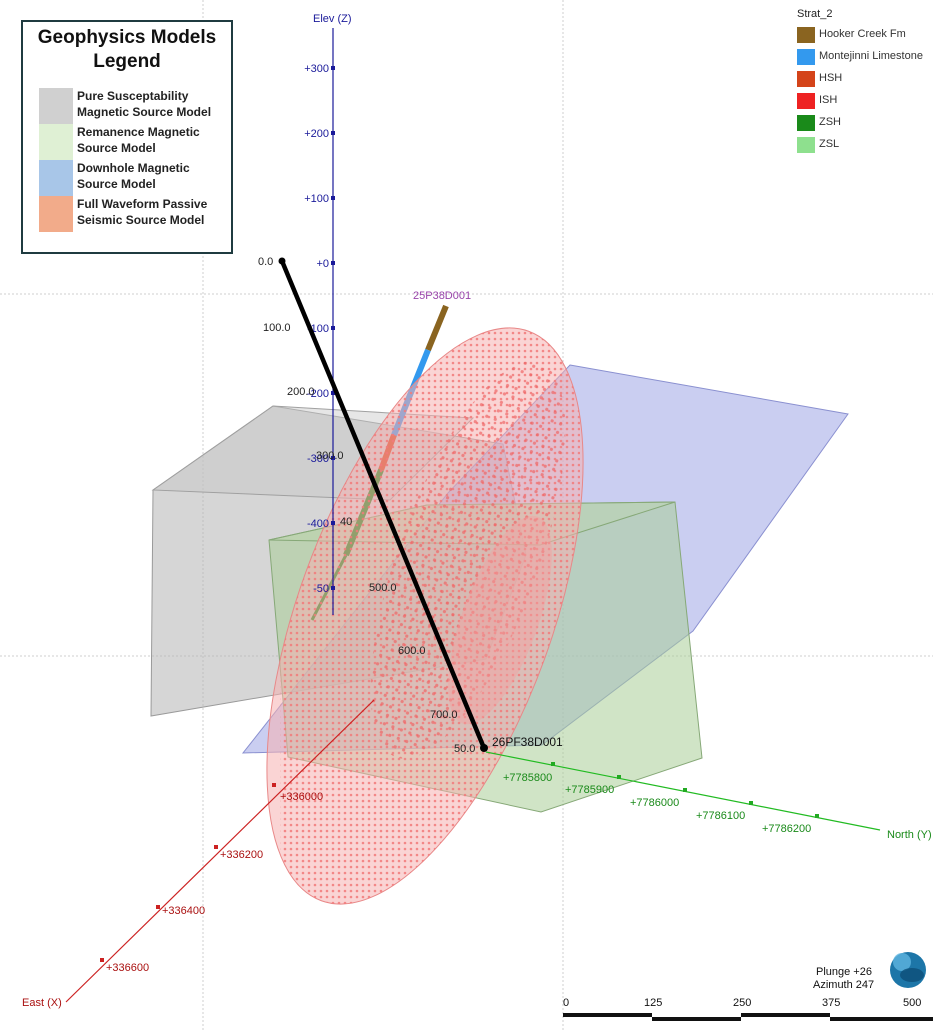 The image size is (933, 1032). What do you see at coordinates (282, 261) in the screenshot?
I see `collar-point` at bounding box center [282, 261].